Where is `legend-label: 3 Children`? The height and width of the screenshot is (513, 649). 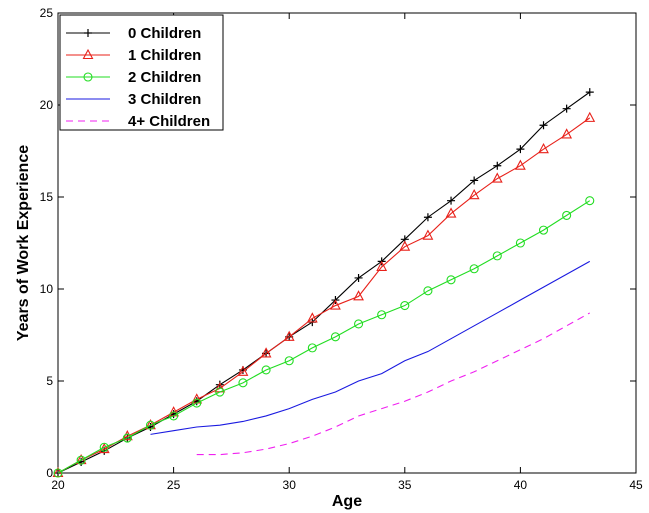
legend-label: 3 Children is located at coordinates (164, 99).